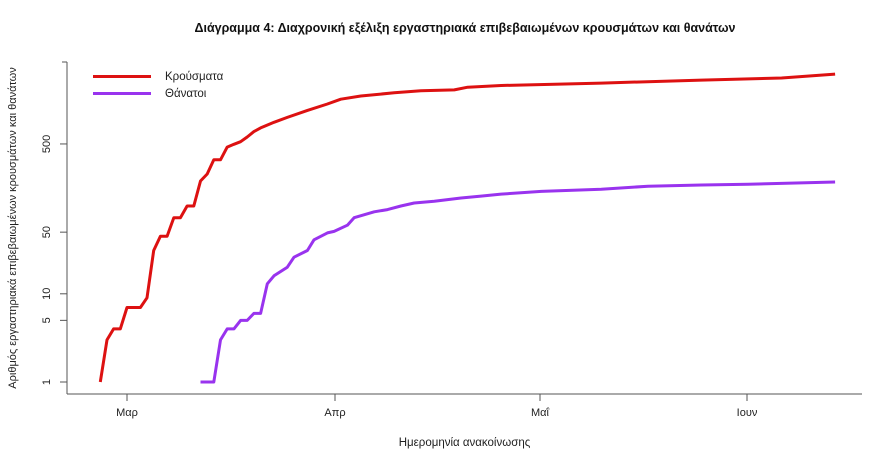  What do you see at coordinates (47, 320) in the screenshot?
I see `y-tick-label: 5` at bounding box center [47, 320].